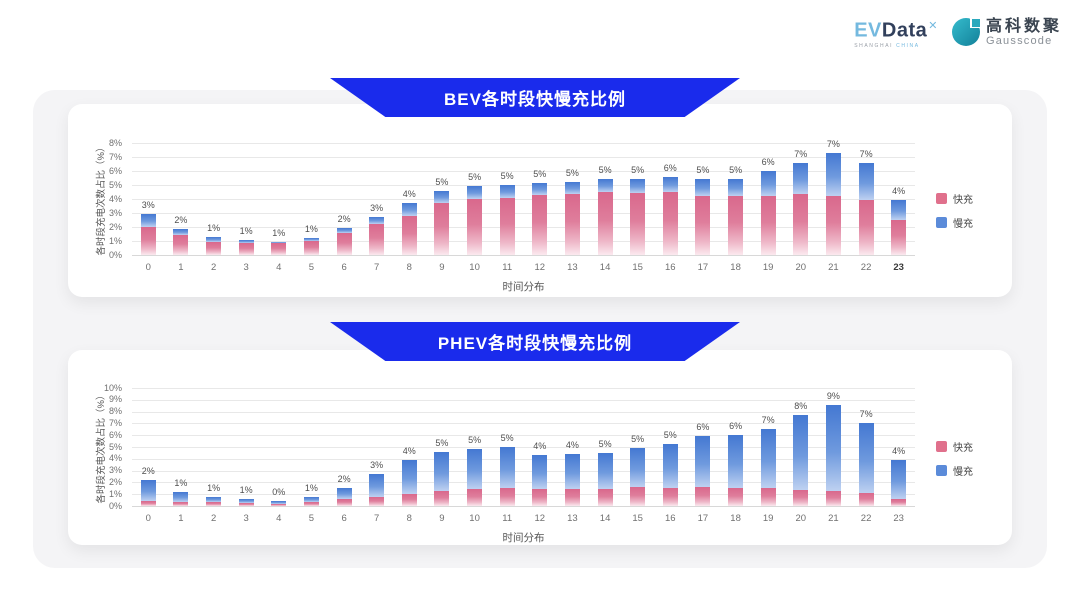  I want to click on y-tick-label: 7%, so click(115, 156).